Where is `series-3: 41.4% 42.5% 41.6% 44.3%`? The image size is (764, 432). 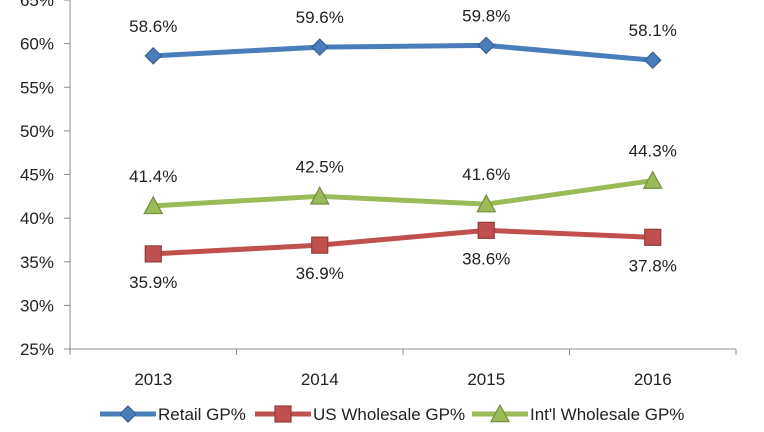 series-3: 41.4% 42.5% 41.6% 44.3% is located at coordinates (403, 178).